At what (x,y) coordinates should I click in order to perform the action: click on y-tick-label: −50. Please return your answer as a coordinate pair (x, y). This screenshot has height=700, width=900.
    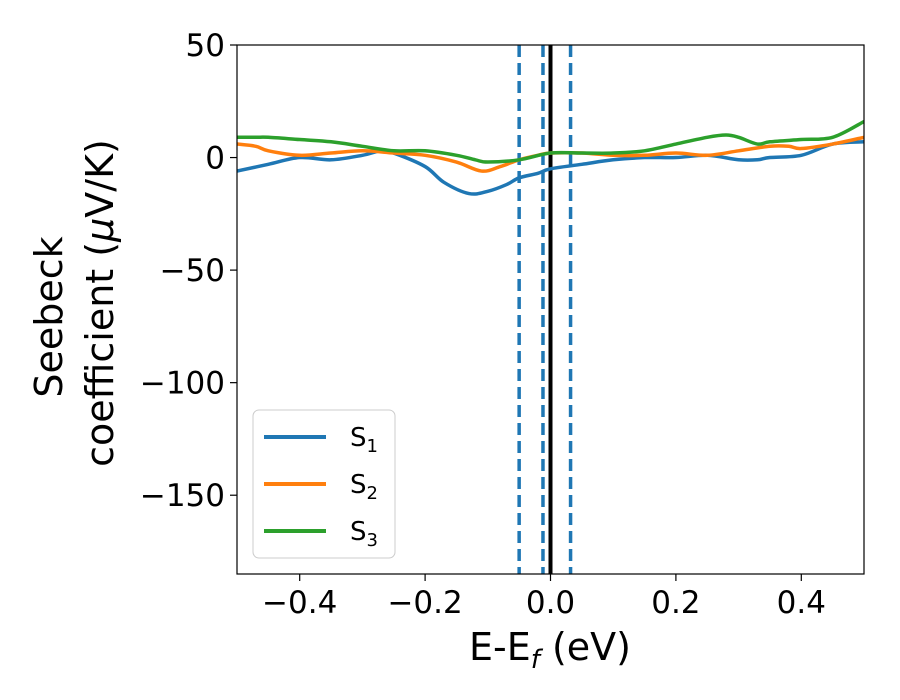
    Looking at the image, I should click on (192, 271).